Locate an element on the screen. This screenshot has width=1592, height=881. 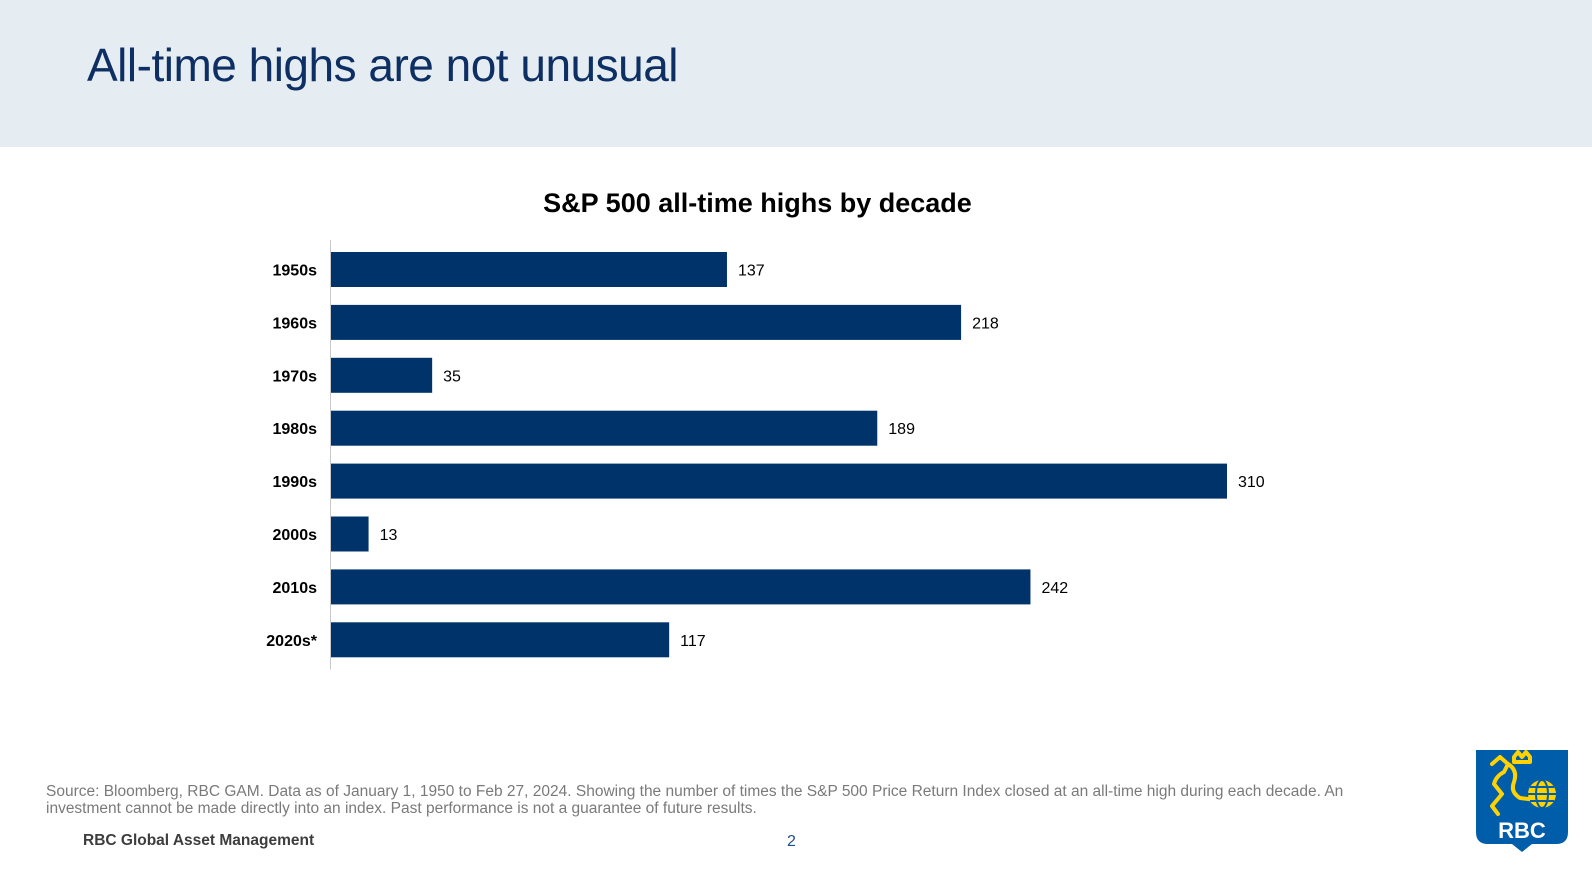
data-label: 242 is located at coordinates (1054, 588).